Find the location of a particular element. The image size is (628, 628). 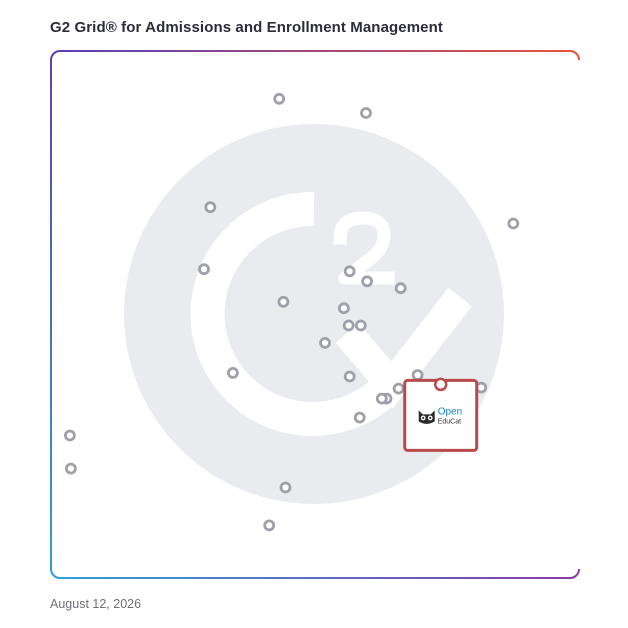

highlighted-point is located at coordinates (440, 384).